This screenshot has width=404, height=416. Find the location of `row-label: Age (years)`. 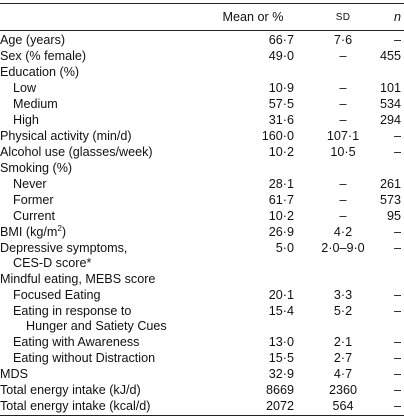

row-label: Age (years) is located at coordinates (33, 40).